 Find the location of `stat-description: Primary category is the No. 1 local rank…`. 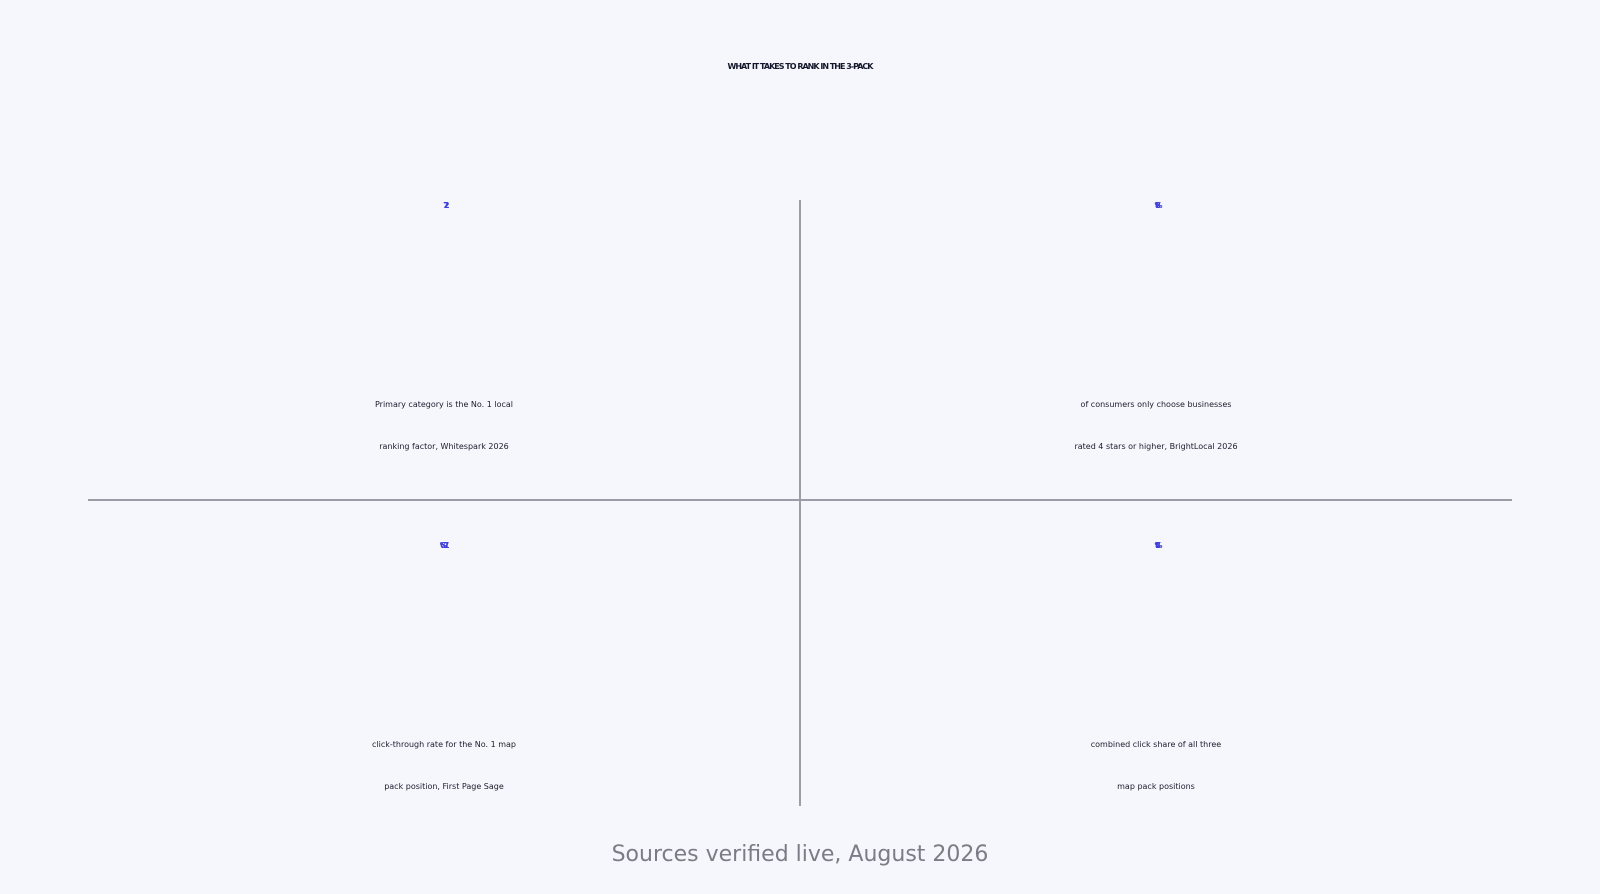

stat-description: Primary category is the No. 1 local rank… is located at coordinates (444, 426).